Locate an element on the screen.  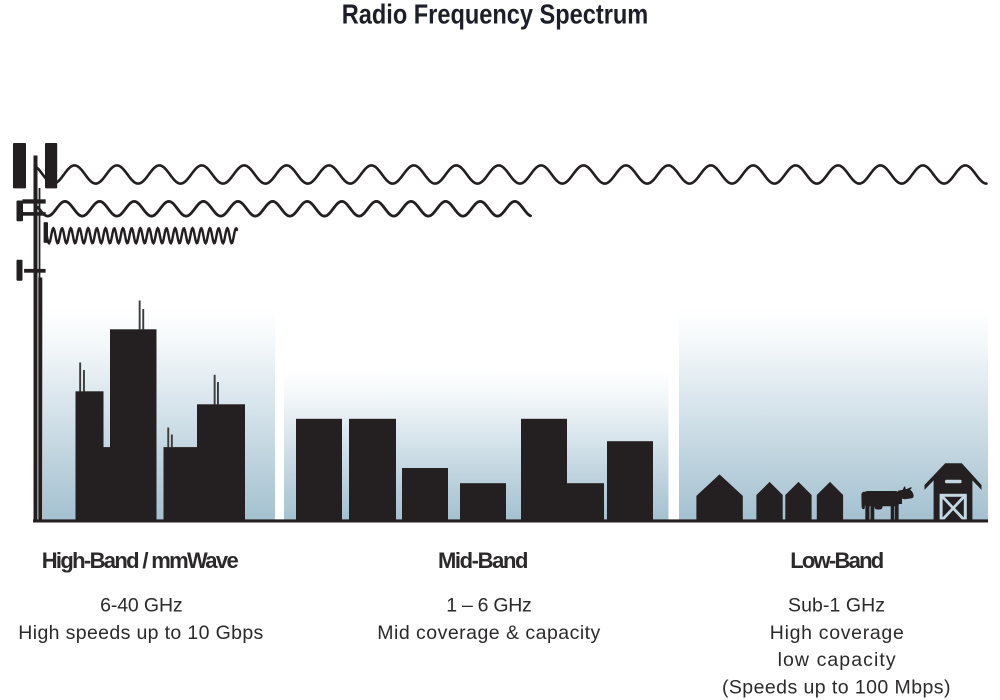
svg-text: 6-40 GHz is located at coordinates (141, 606).